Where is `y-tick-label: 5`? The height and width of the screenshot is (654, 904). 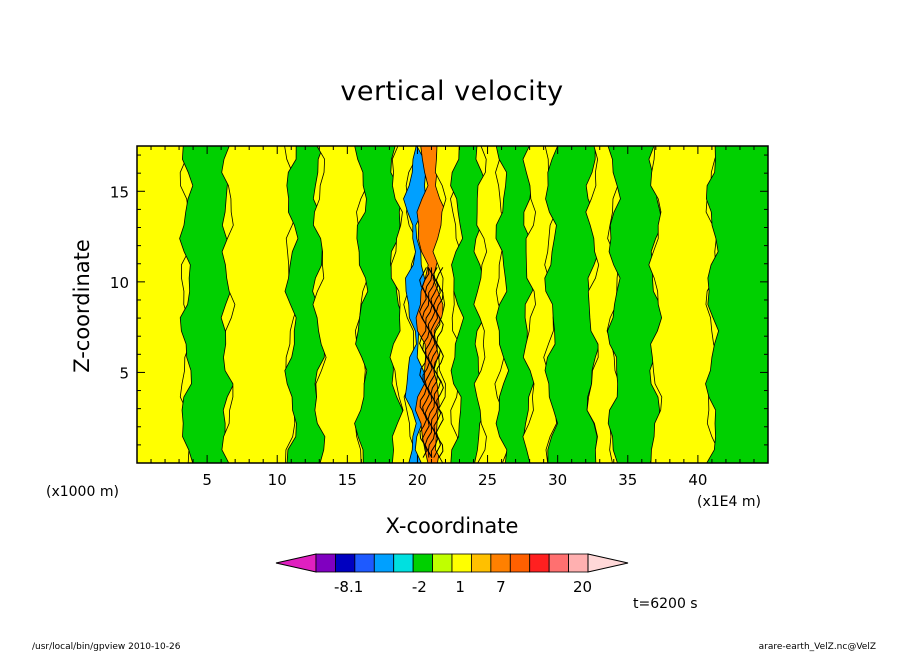
y-tick-label: 5 is located at coordinates (124, 373).